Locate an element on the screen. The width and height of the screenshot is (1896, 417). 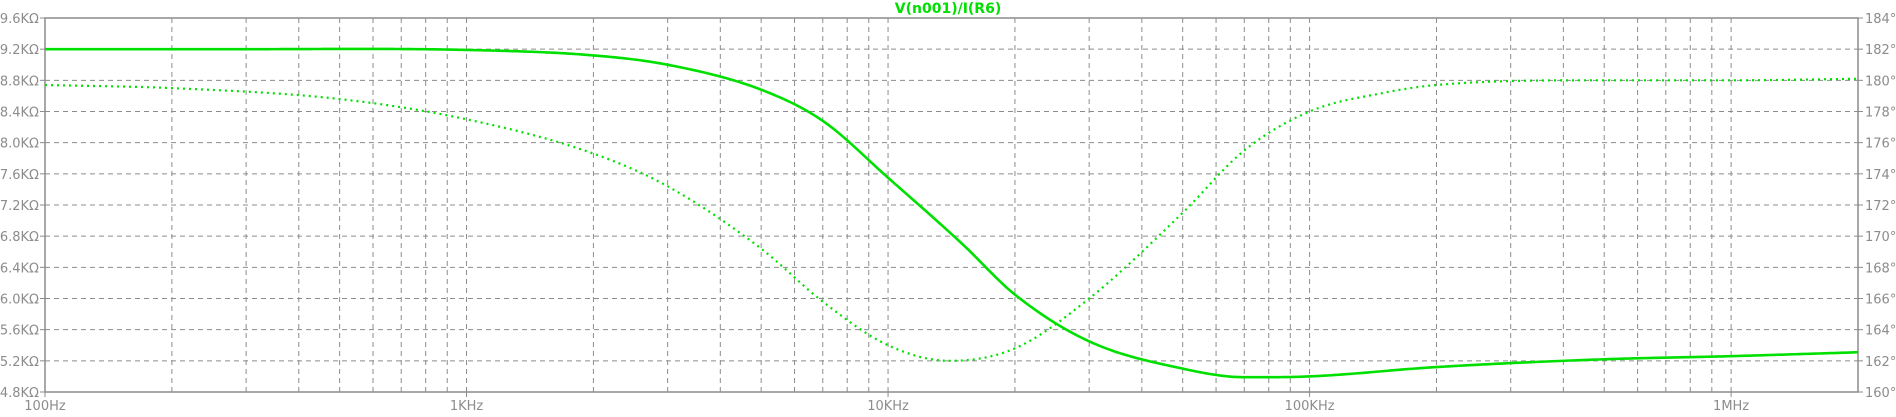
left-tick-label: 8.8KΩ is located at coordinates (19, 81).